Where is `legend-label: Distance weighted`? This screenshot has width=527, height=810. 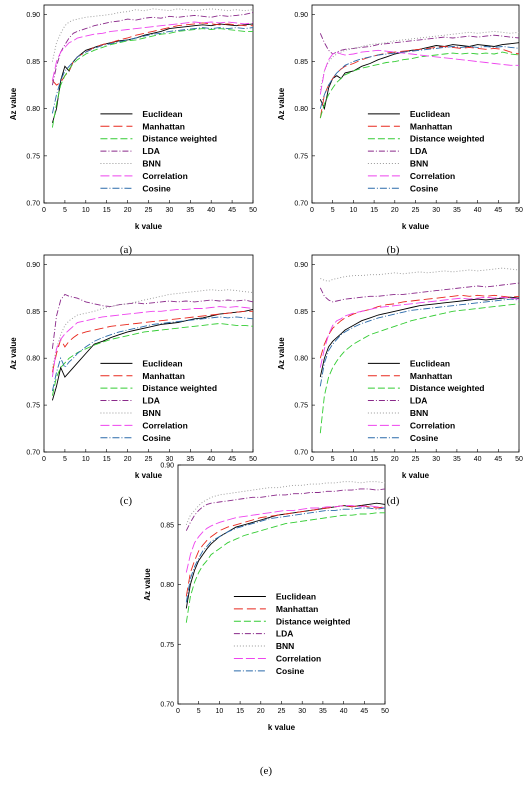 legend-label: Distance weighted is located at coordinates (179, 388).